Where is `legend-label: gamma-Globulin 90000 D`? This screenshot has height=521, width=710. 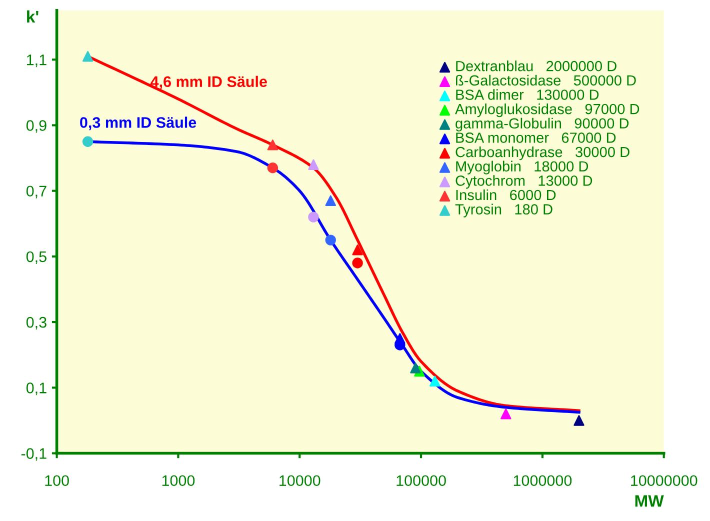
legend-label: gamma-Globulin 90000 D is located at coordinates (542, 125).